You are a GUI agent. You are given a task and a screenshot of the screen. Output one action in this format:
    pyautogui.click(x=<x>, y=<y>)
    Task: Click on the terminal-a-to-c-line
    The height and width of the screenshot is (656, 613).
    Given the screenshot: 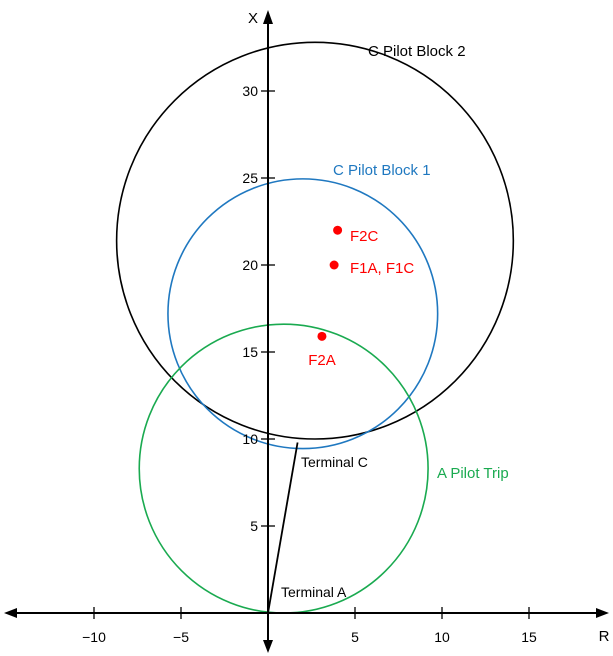 What is the action you would take?
    pyautogui.click(x=283, y=528)
    